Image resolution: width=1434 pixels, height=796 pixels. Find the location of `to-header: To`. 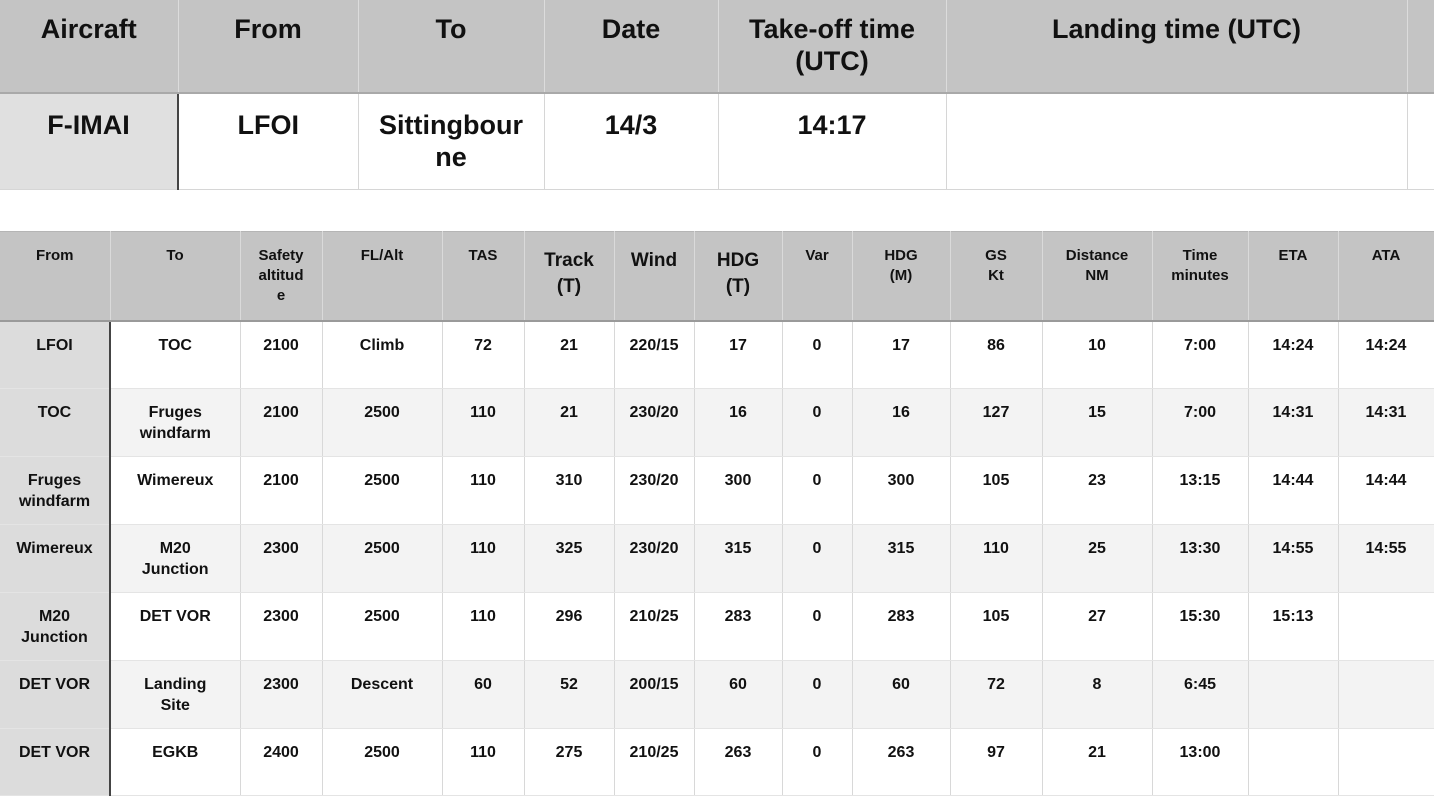

to-header: To is located at coordinates (451, 47).